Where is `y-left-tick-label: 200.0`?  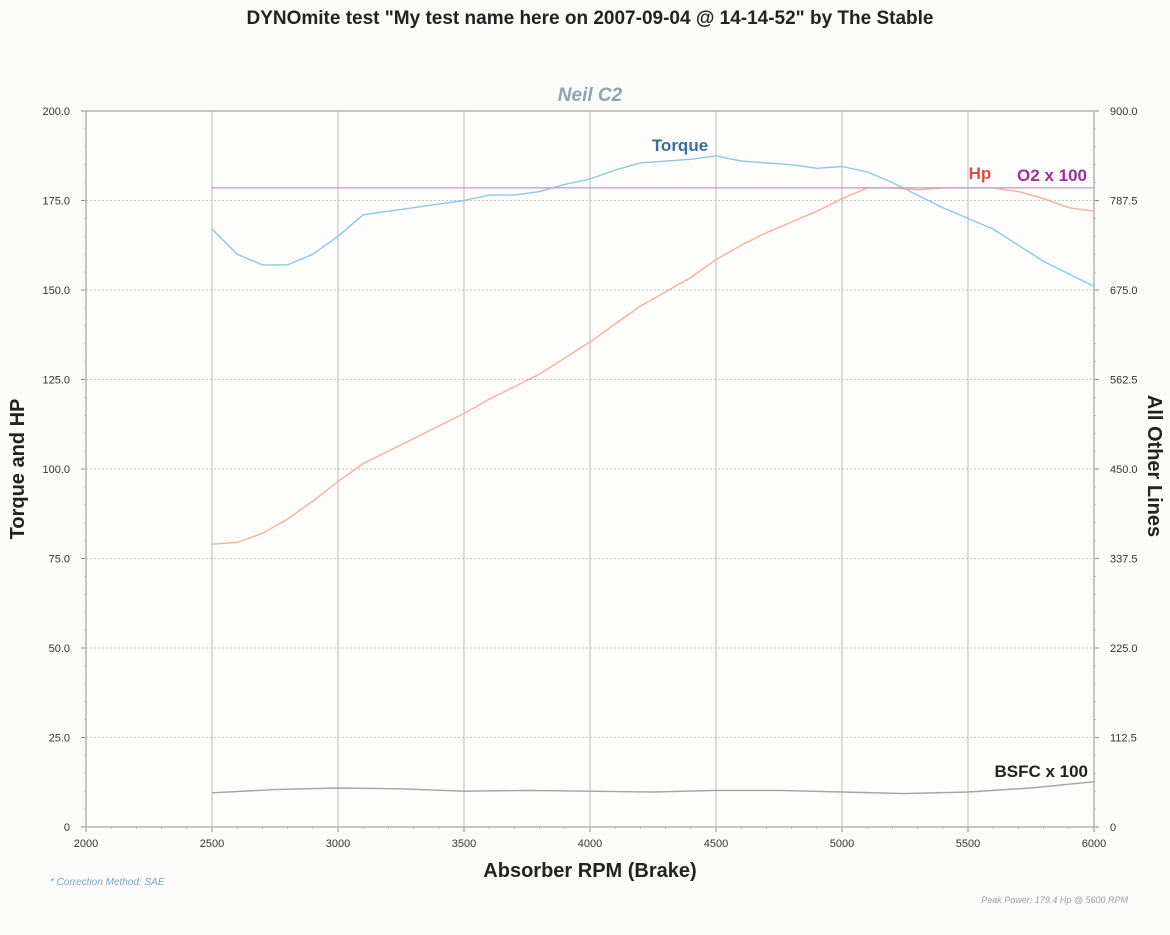
y-left-tick-label: 200.0 is located at coordinates (56, 112).